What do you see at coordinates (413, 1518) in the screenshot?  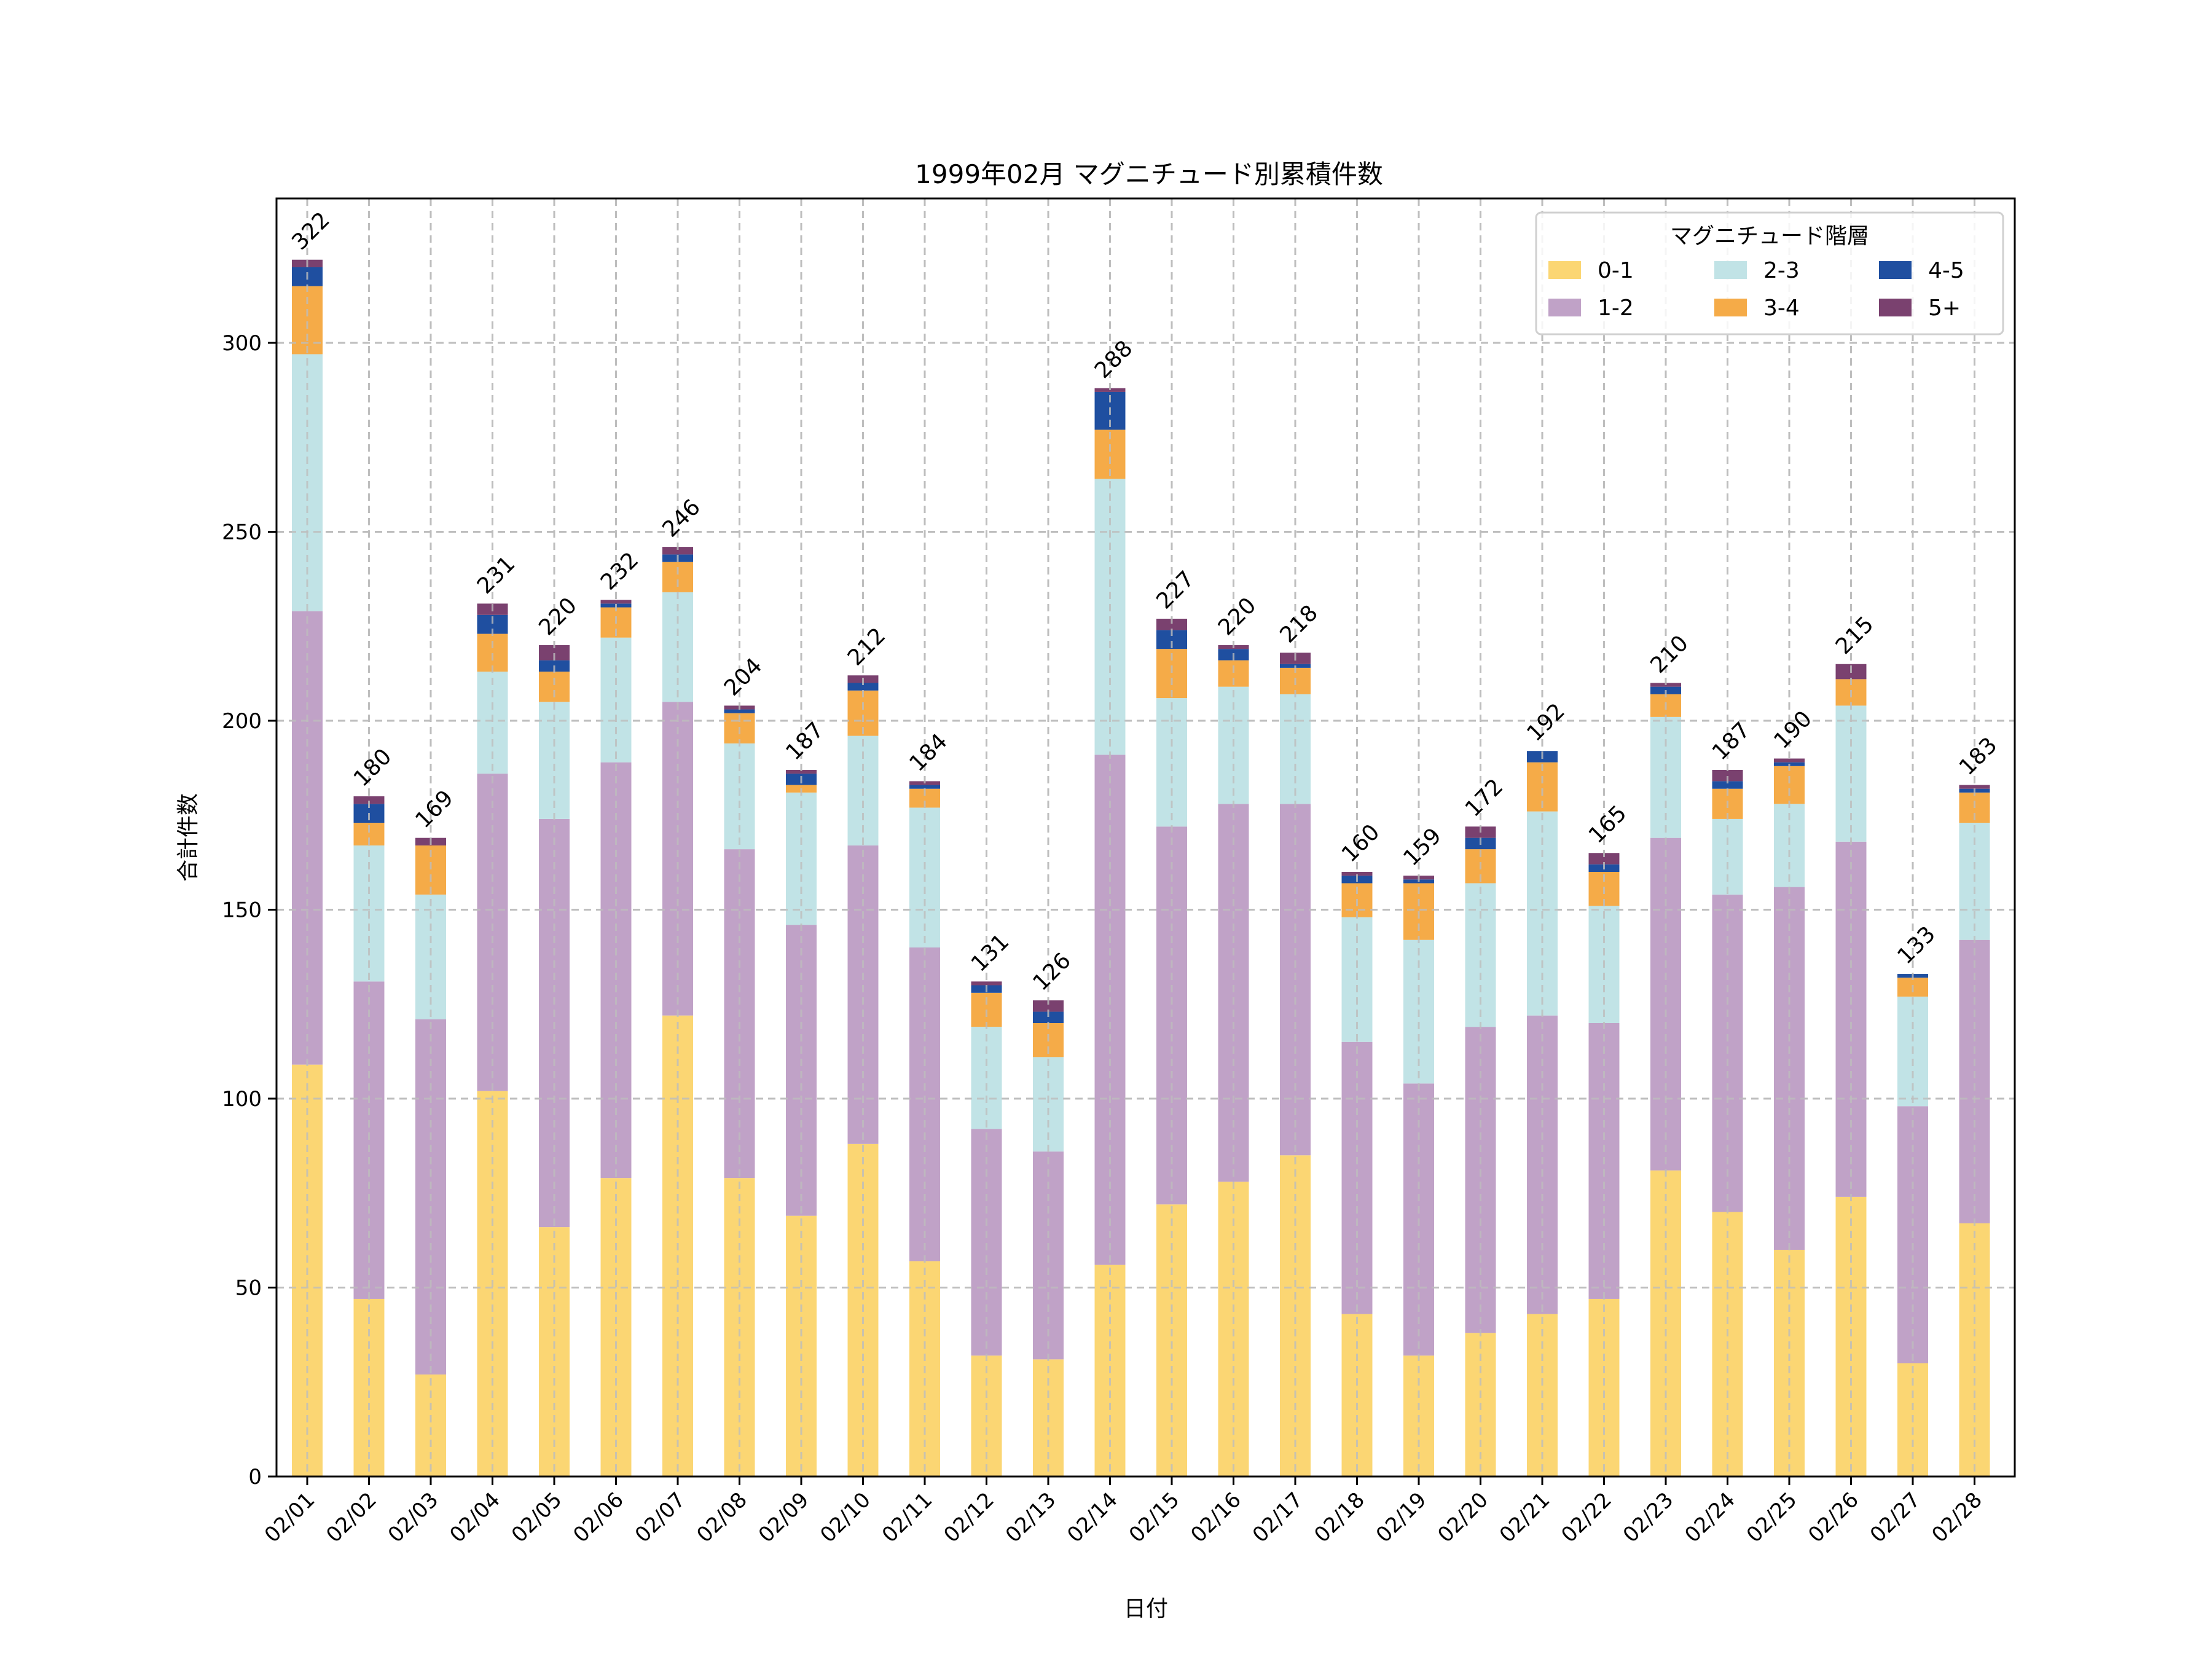 I see `x-tick-label: 02/03` at bounding box center [413, 1518].